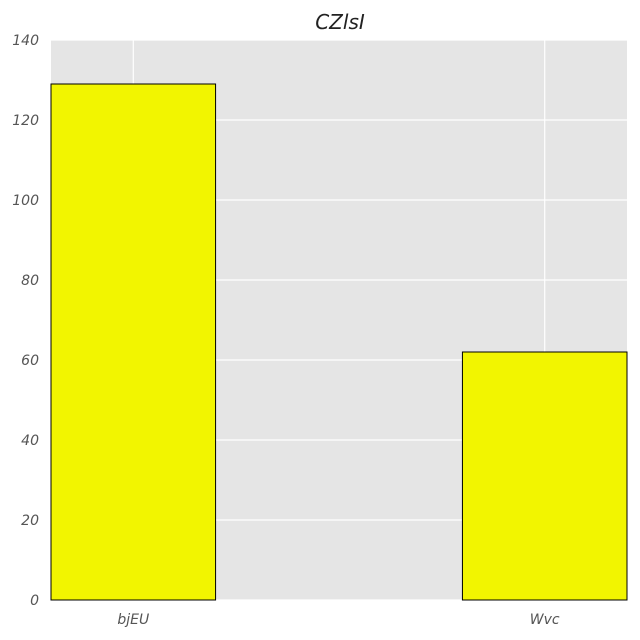 The width and height of the screenshot is (640, 640). Describe the element at coordinates (25, 321) in the screenshot. I see `y-tick-labels: 0 20 40 60 80 100 120 140` at that location.